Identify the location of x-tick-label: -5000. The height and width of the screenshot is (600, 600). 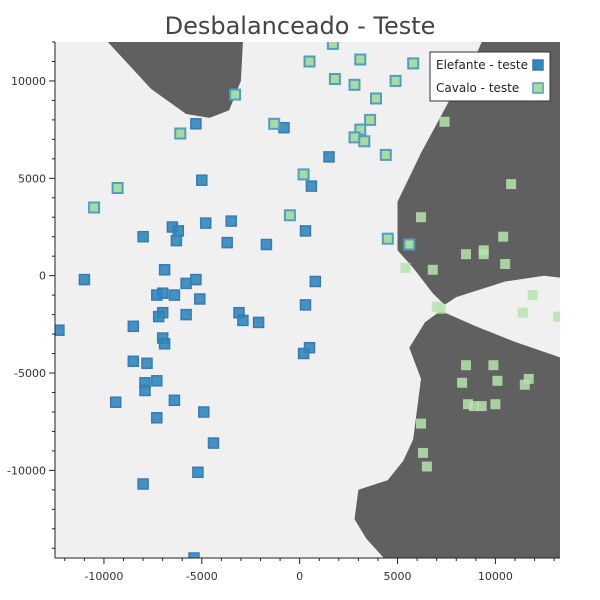
(202, 576).